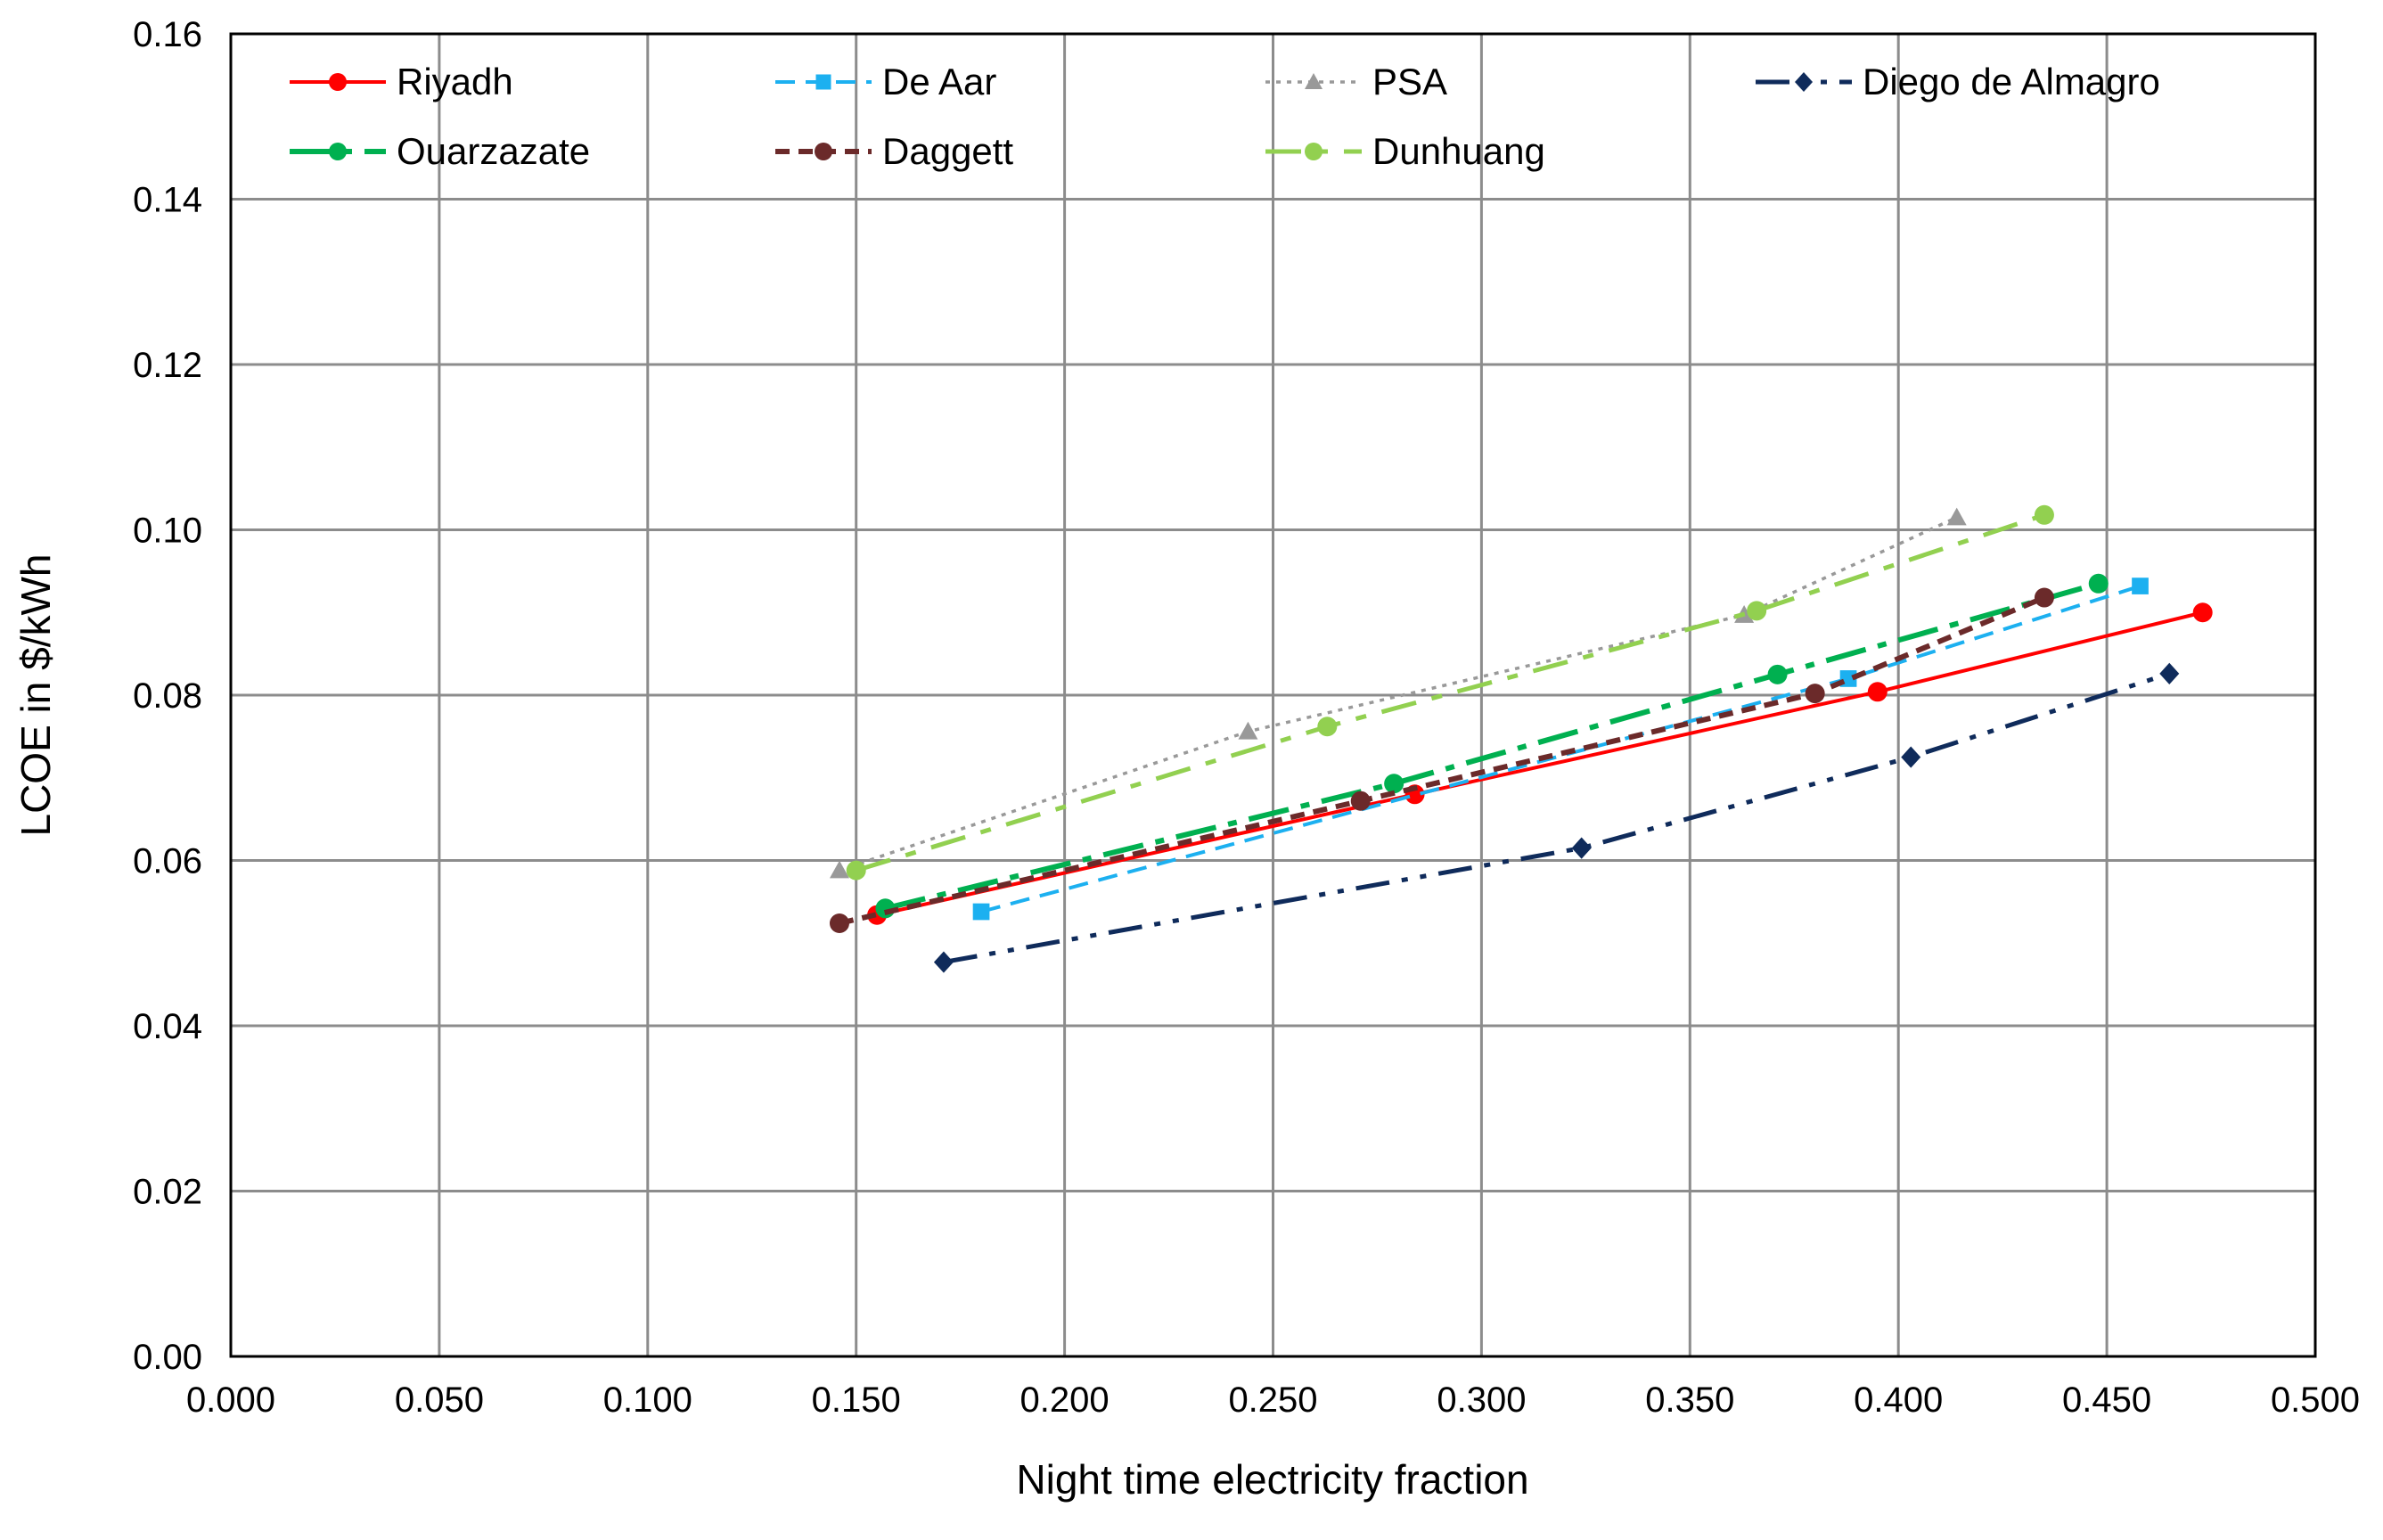  I want to click on legend-marker-psa, so click(1314, 81).